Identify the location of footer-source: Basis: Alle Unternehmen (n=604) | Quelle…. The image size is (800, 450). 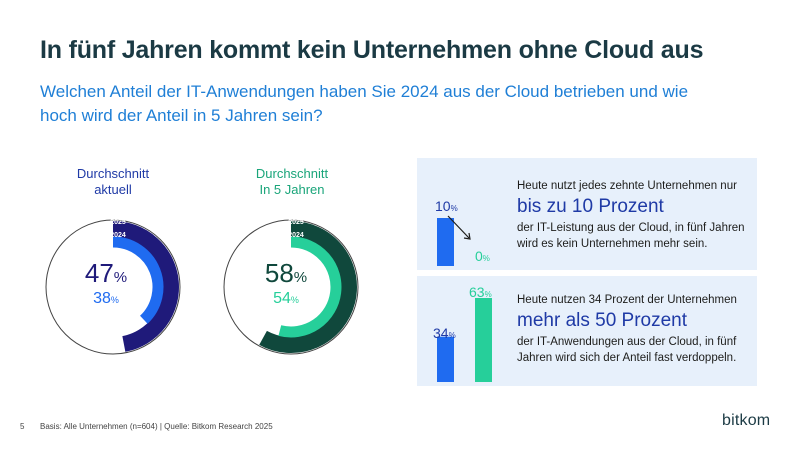
(156, 426).